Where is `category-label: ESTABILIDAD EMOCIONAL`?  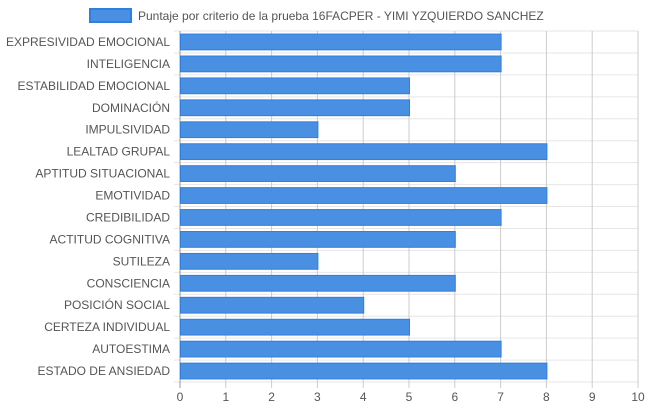
category-label: ESTABILIDAD EMOCIONAL is located at coordinates (94, 86).